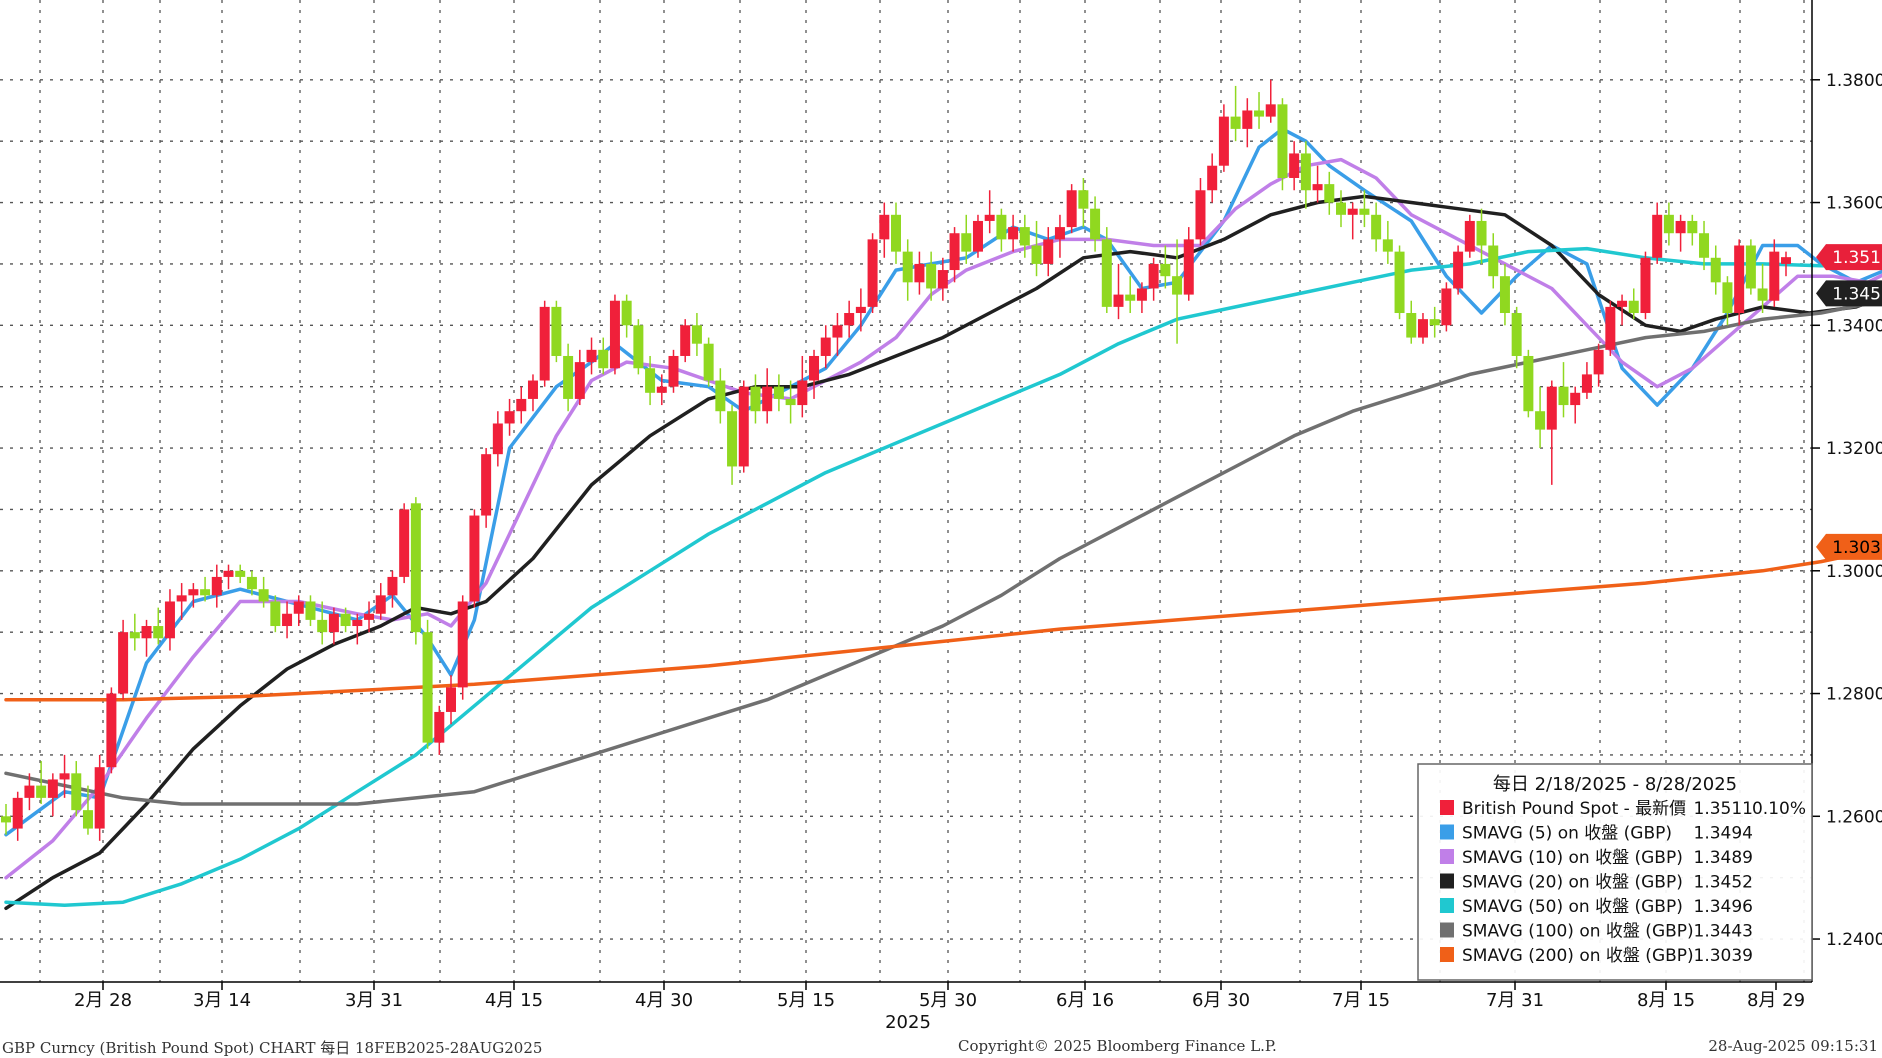  What do you see at coordinates (948, 1000) in the screenshot?
I see `x-tick-label: 5月 30` at bounding box center [948, 1000].